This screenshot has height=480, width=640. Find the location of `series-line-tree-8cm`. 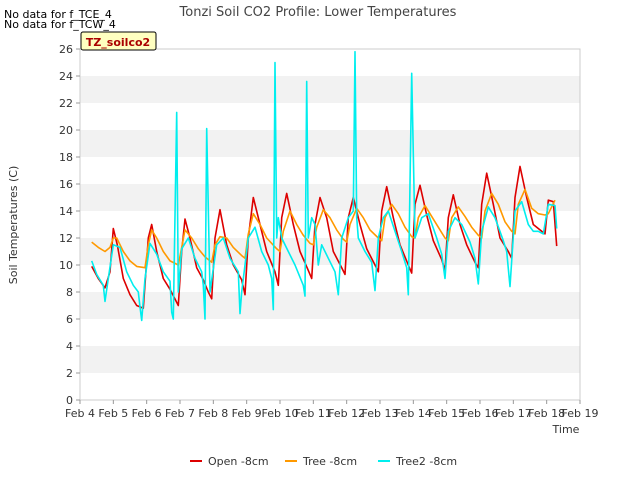

series-line-tree-8cm is located at coordinates (323, 228).